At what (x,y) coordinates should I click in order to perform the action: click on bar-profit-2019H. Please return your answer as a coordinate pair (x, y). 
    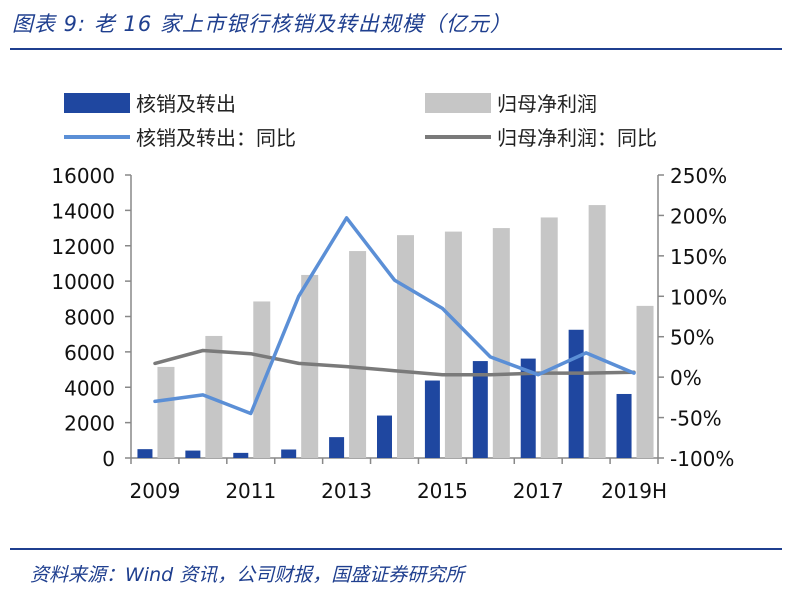
    Looking at the image, I should click on (645, 381).